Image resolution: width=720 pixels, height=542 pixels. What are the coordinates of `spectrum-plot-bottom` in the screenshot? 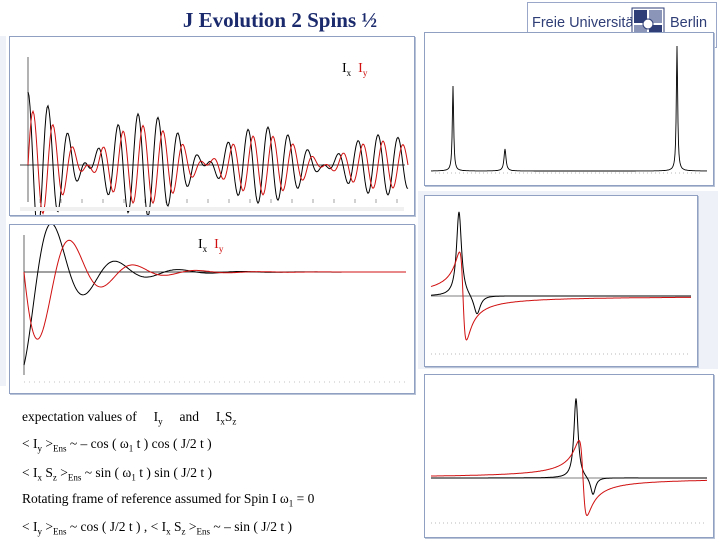 It's located at (569, 456).